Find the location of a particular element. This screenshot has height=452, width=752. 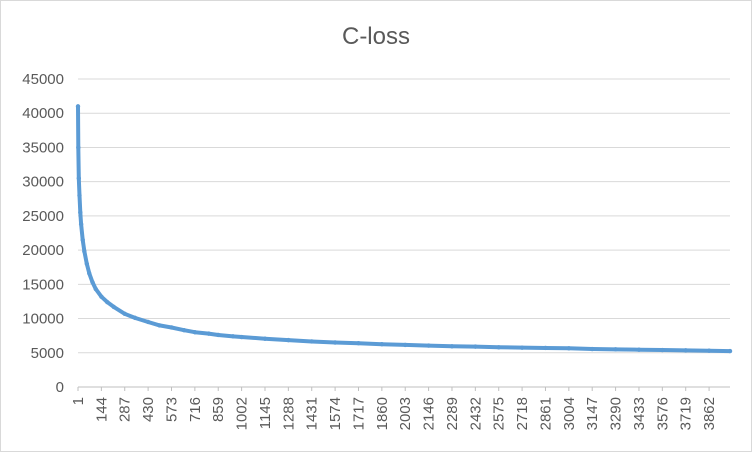

x-tick-label: 3576 is located at coordinates (662, 413).